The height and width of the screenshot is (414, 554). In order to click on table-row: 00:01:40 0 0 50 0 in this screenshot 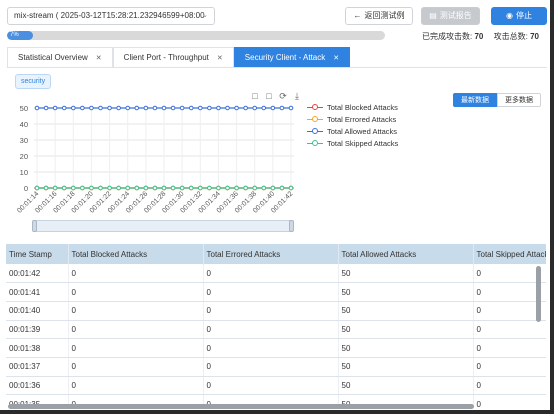, I will do `click(276, 311)`.